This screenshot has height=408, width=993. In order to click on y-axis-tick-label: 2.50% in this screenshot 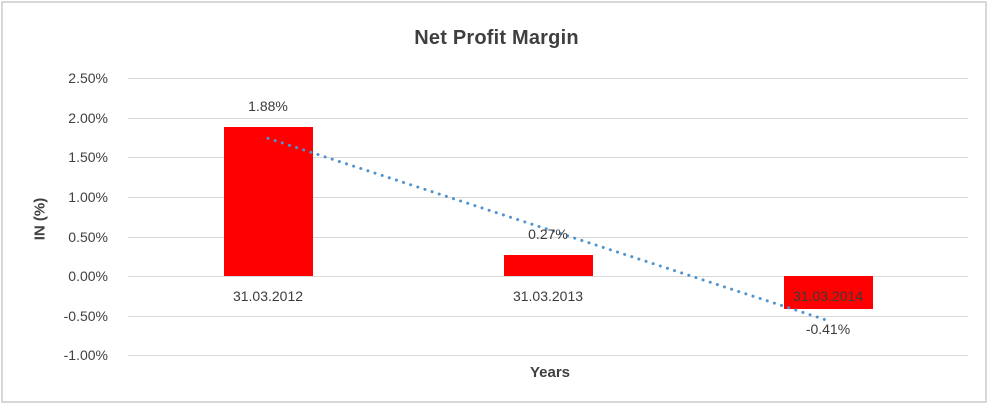, I will do `click(88, 78)`.